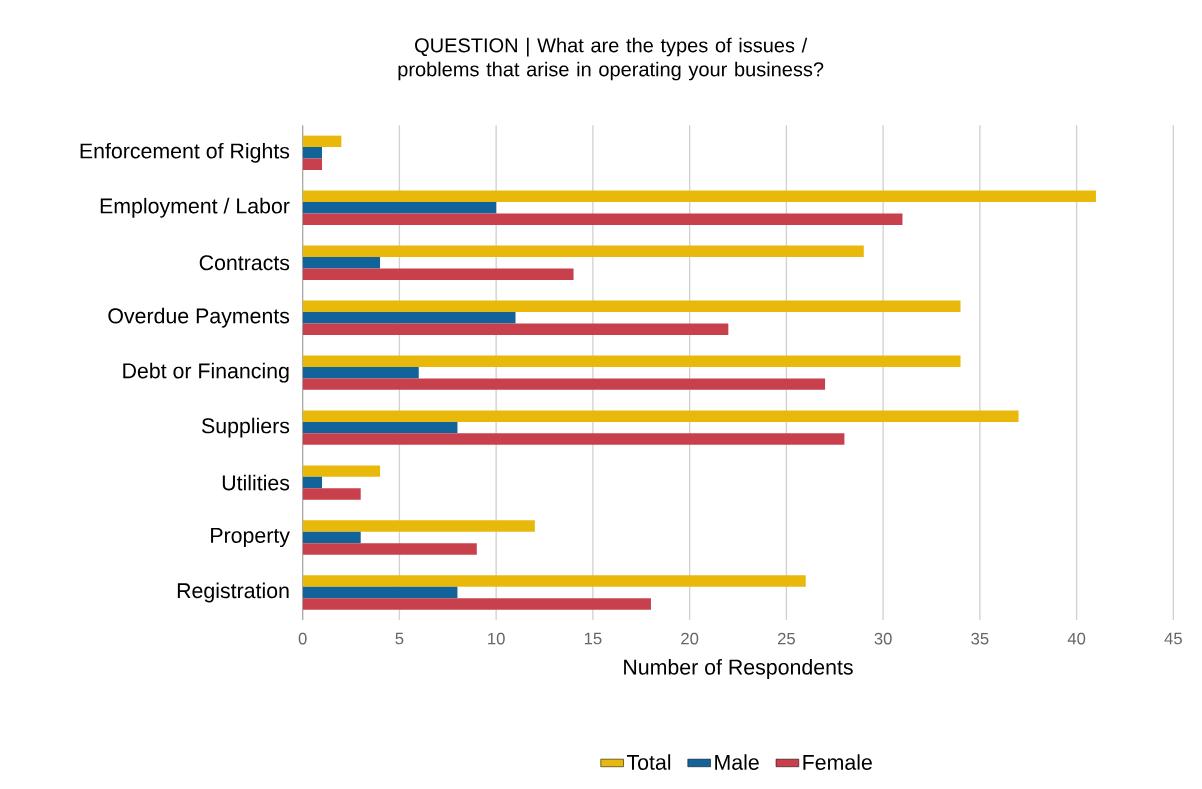  I want to click on y-tick-label: Suppliers, so click(245, 427).